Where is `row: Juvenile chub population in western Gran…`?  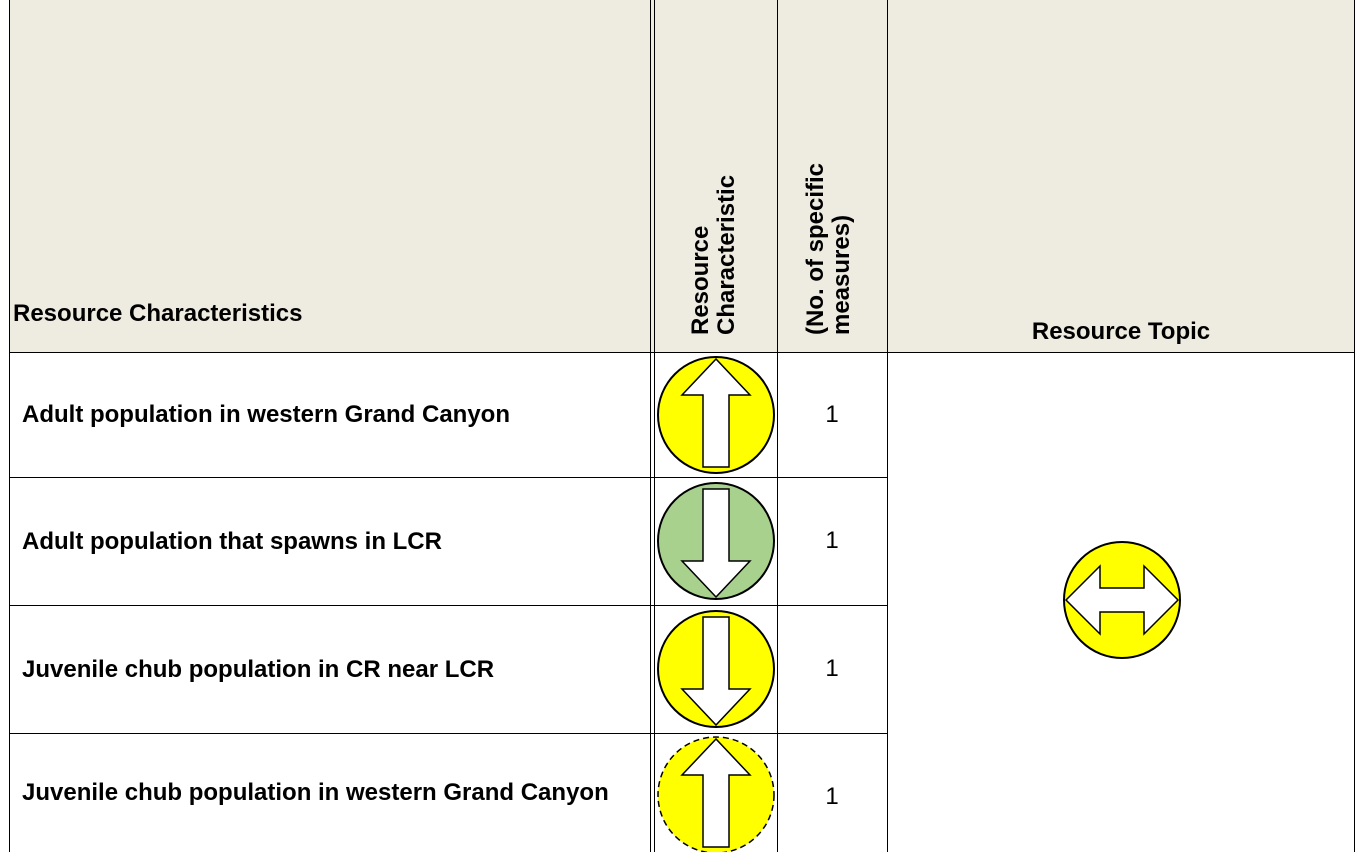
row: Juvenile chub population in western Gran… is located at coordinates (329, 792).